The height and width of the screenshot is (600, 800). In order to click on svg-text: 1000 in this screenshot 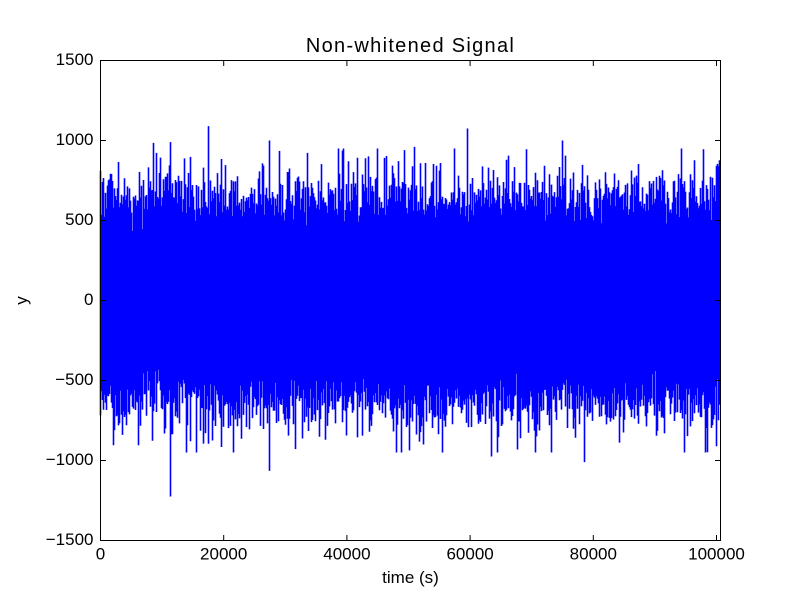, I will do `click(75, 139)`.